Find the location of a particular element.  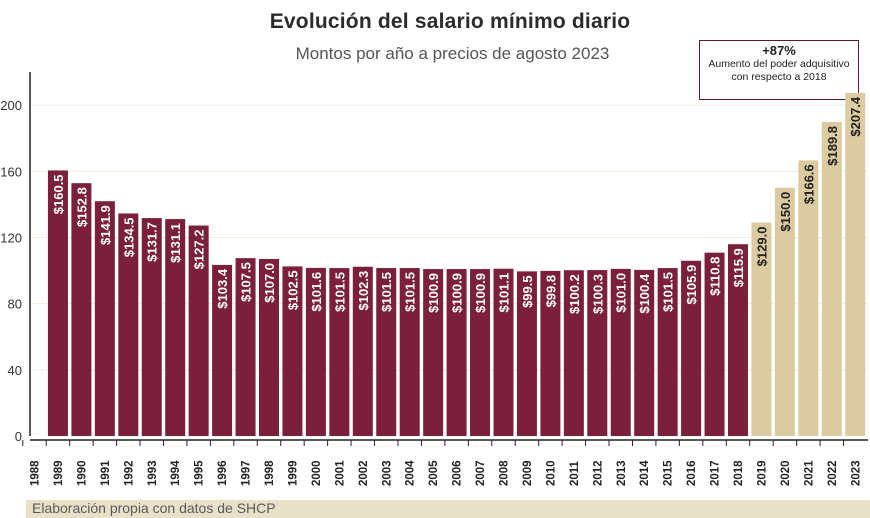

x-tick-label: 2015 is located at coordinates (669, 473).